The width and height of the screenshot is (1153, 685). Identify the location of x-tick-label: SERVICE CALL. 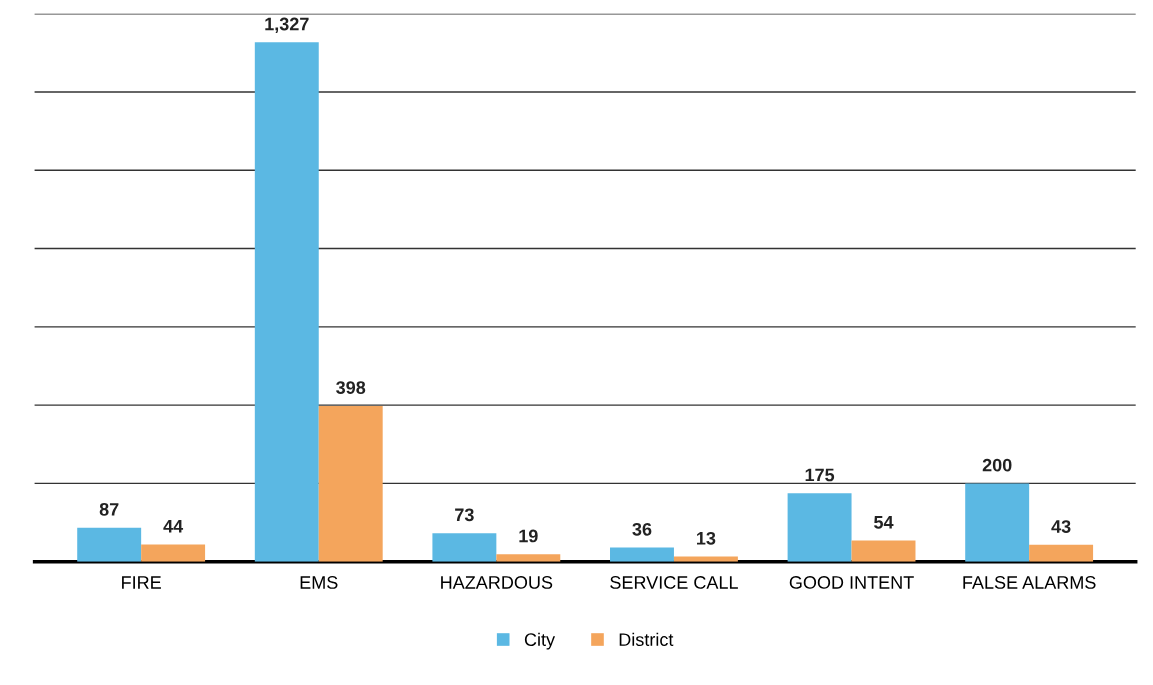
(674, 582).